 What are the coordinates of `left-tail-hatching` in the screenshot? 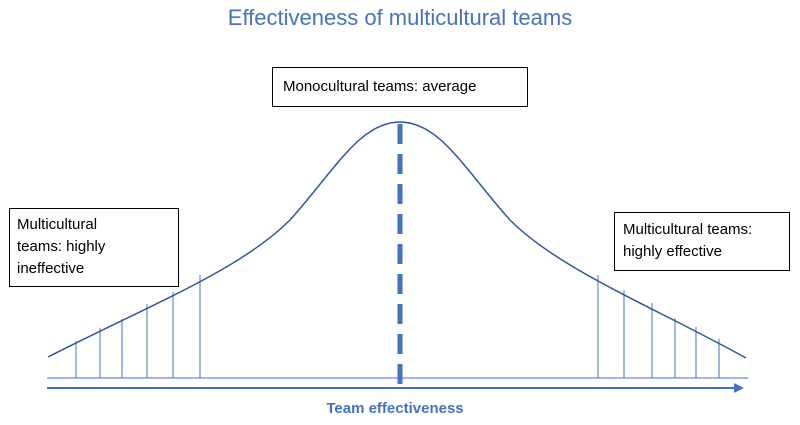 It's located at (138, 326).